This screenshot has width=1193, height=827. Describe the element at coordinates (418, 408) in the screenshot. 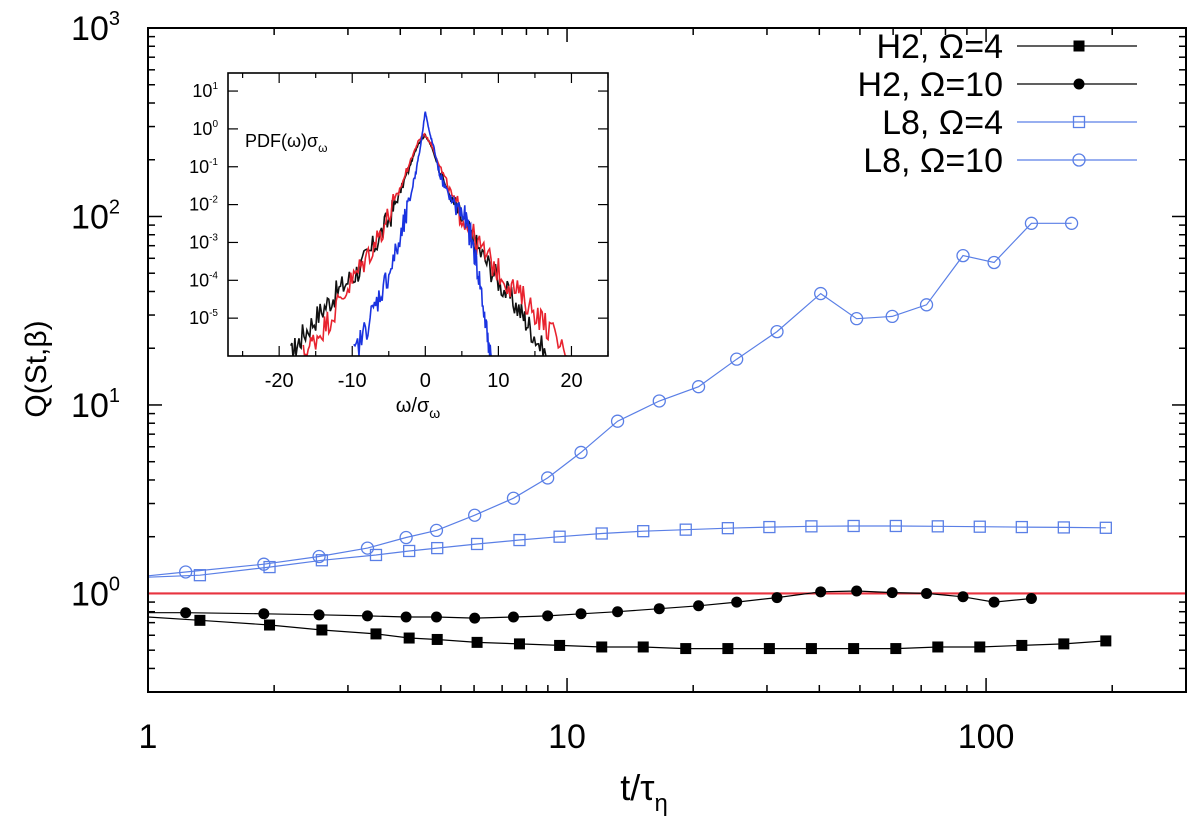

I see `inset-x-axis-label: ω/σω` at that location.